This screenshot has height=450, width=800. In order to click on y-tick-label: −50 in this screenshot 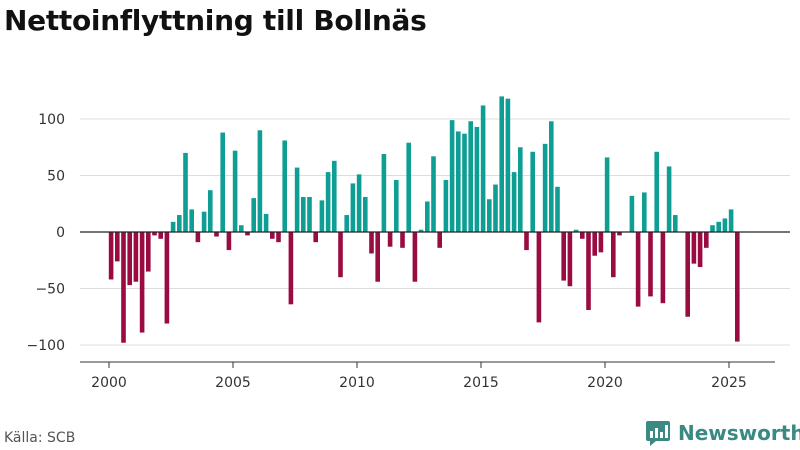, I will do `click(50, 290)`.